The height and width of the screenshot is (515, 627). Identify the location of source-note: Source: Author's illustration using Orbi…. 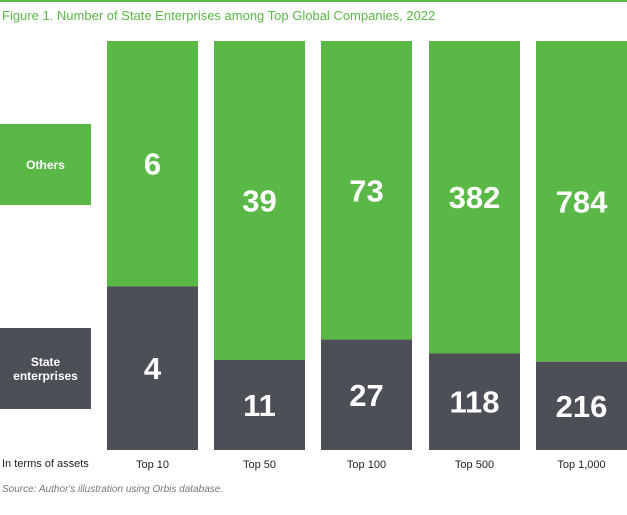
(113, 489).